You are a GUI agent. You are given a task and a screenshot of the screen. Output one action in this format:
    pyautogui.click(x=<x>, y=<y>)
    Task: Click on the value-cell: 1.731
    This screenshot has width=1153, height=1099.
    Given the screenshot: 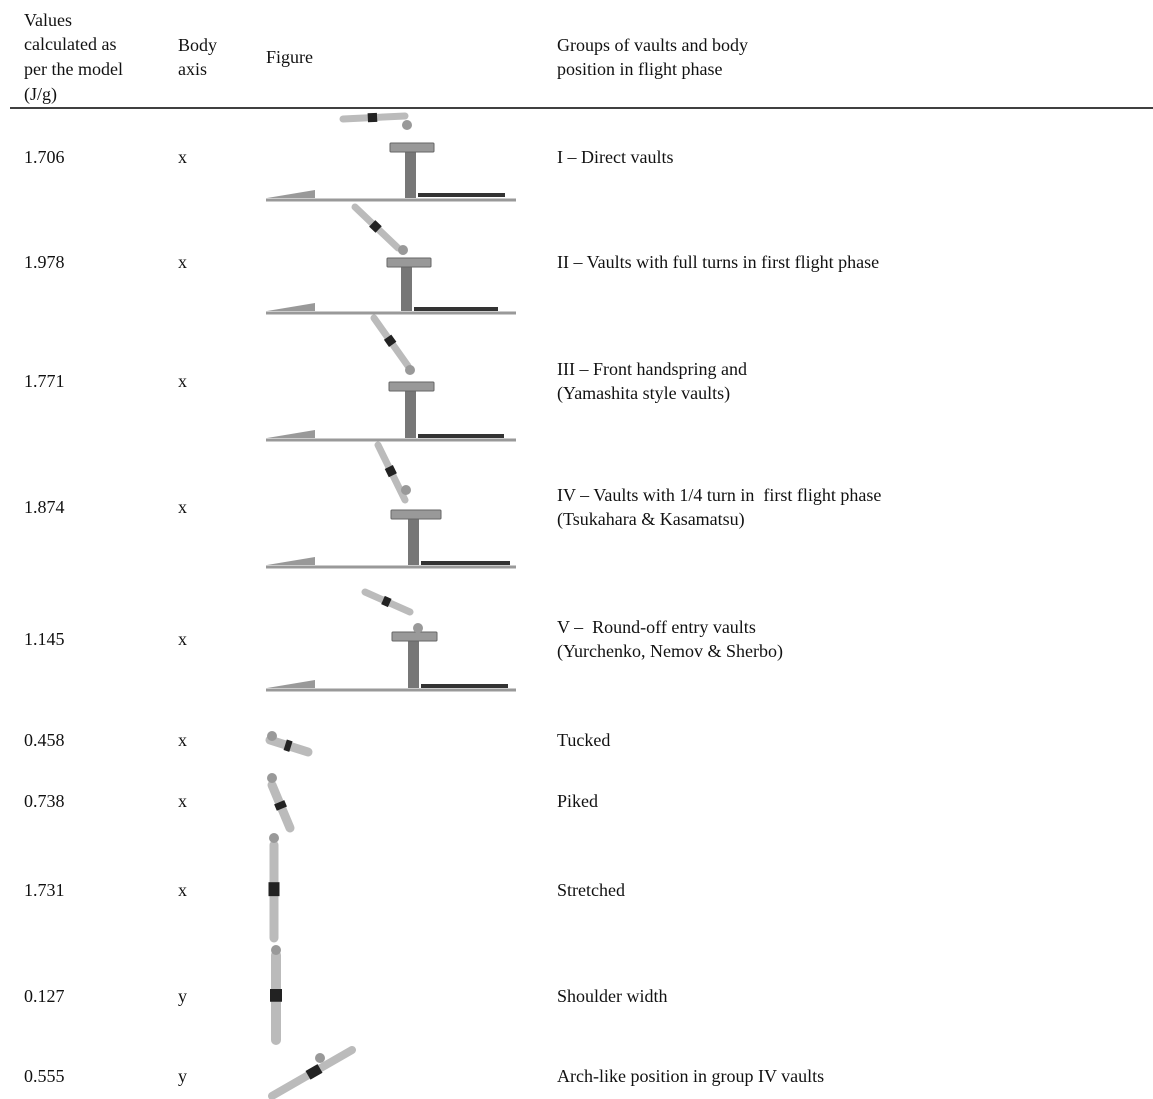 What is the action you would take?
    pyautogui.click(x=44, y=890)
    